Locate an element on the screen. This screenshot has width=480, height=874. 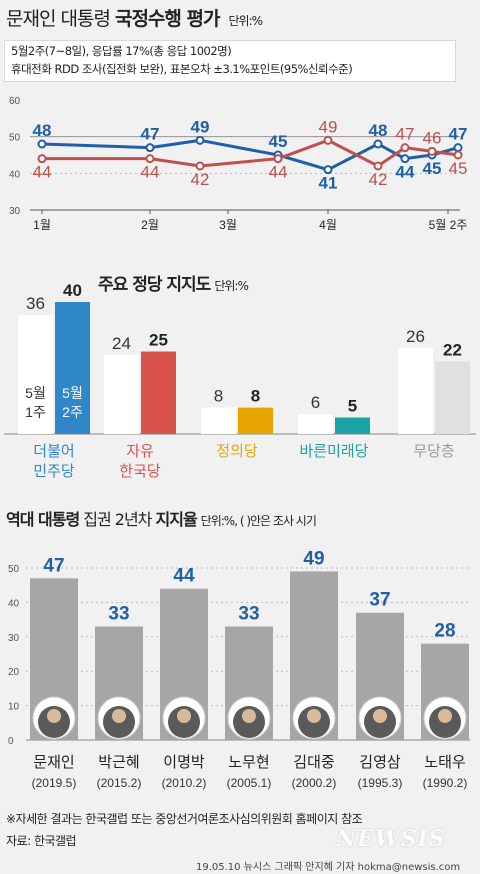
value-label-week2: 5 is located at coordinates (352, 406).